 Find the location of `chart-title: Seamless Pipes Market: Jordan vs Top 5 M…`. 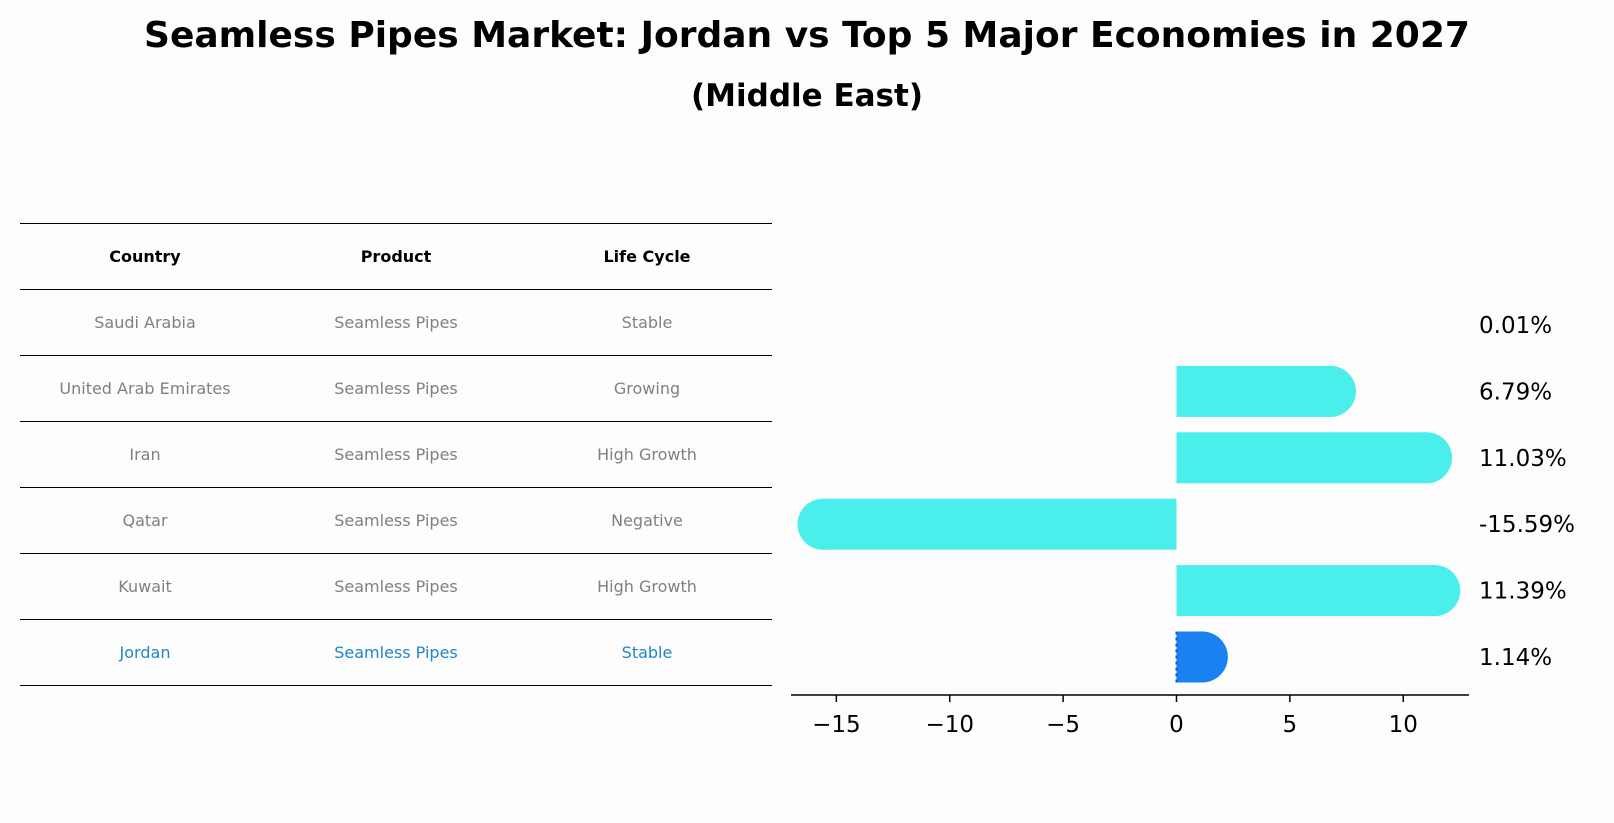

chart-title: Seamless Pipes Market: Jordan vs Top 5 M… is located at coordinates (807, 35).